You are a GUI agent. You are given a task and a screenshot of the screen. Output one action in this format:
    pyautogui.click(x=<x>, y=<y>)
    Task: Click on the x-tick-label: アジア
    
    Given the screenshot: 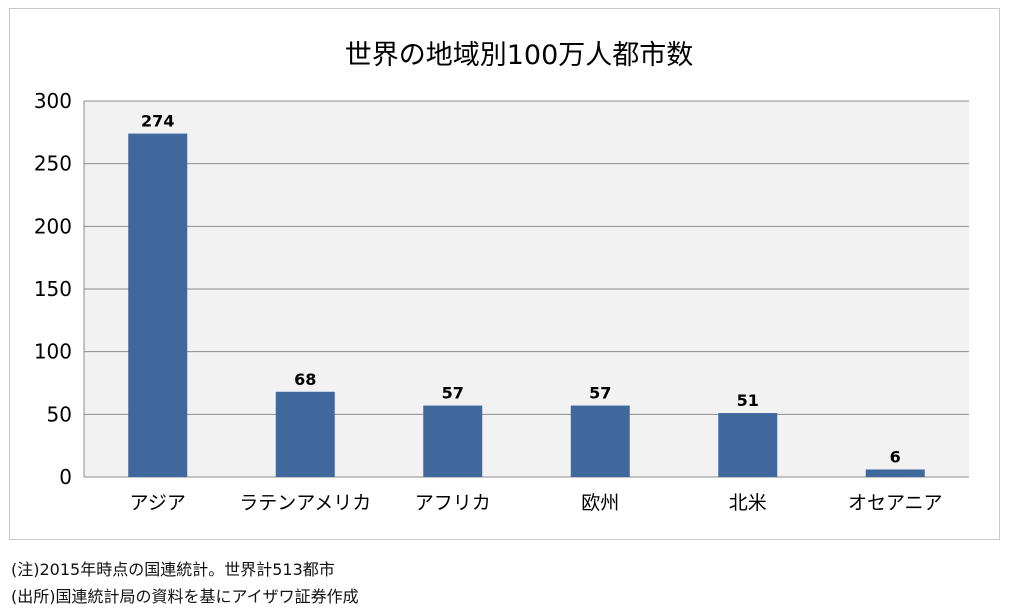 What is the action you would take?
    pyautogui.click(x=158, y=503)
    